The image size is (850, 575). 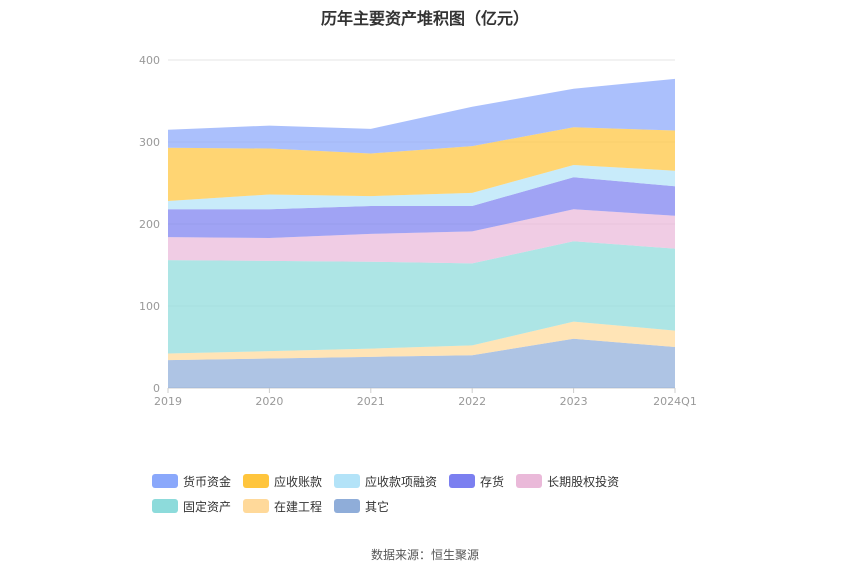 I want to click on area-货币资金, so click(x=421, y=116).